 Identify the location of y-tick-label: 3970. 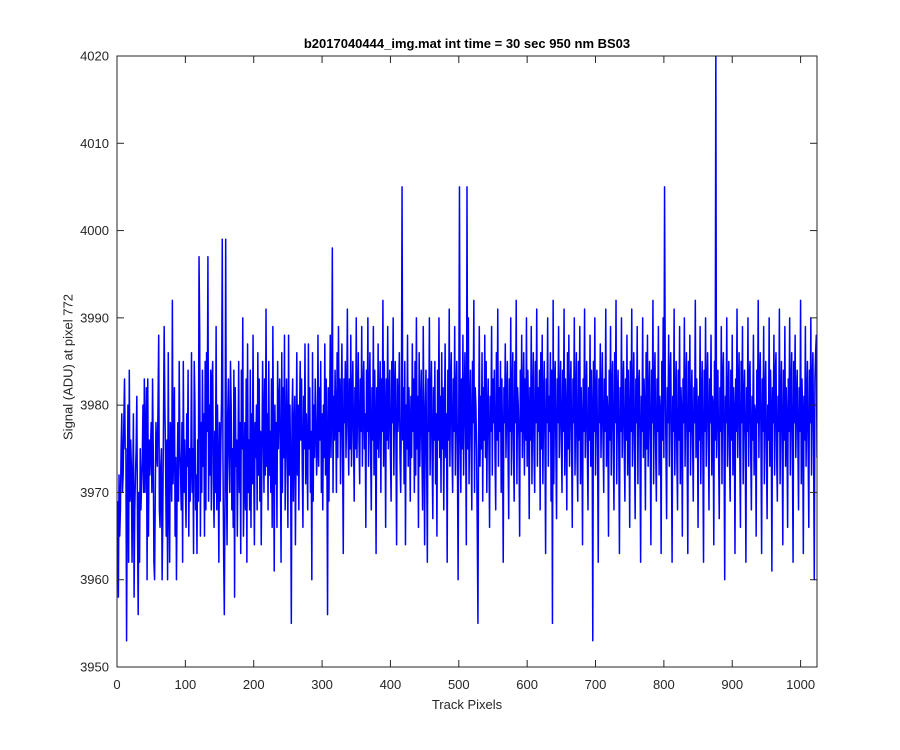
(94, 492).